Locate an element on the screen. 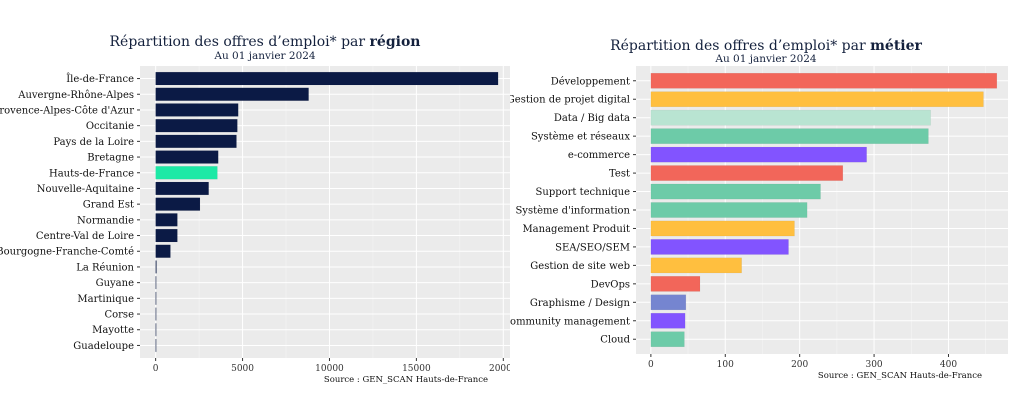  category-label: Hauts-de-France is located at coordinates (91, 173).